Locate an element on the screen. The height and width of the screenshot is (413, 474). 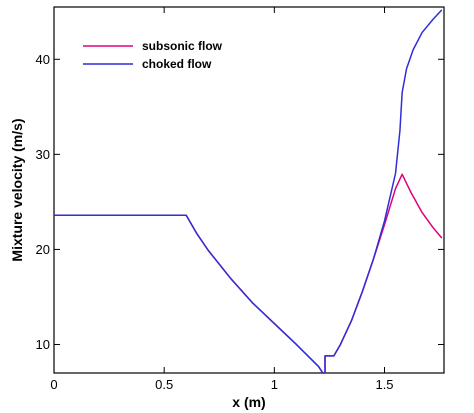
legend-label: subsonic flow is located at coordinates (182, 46).